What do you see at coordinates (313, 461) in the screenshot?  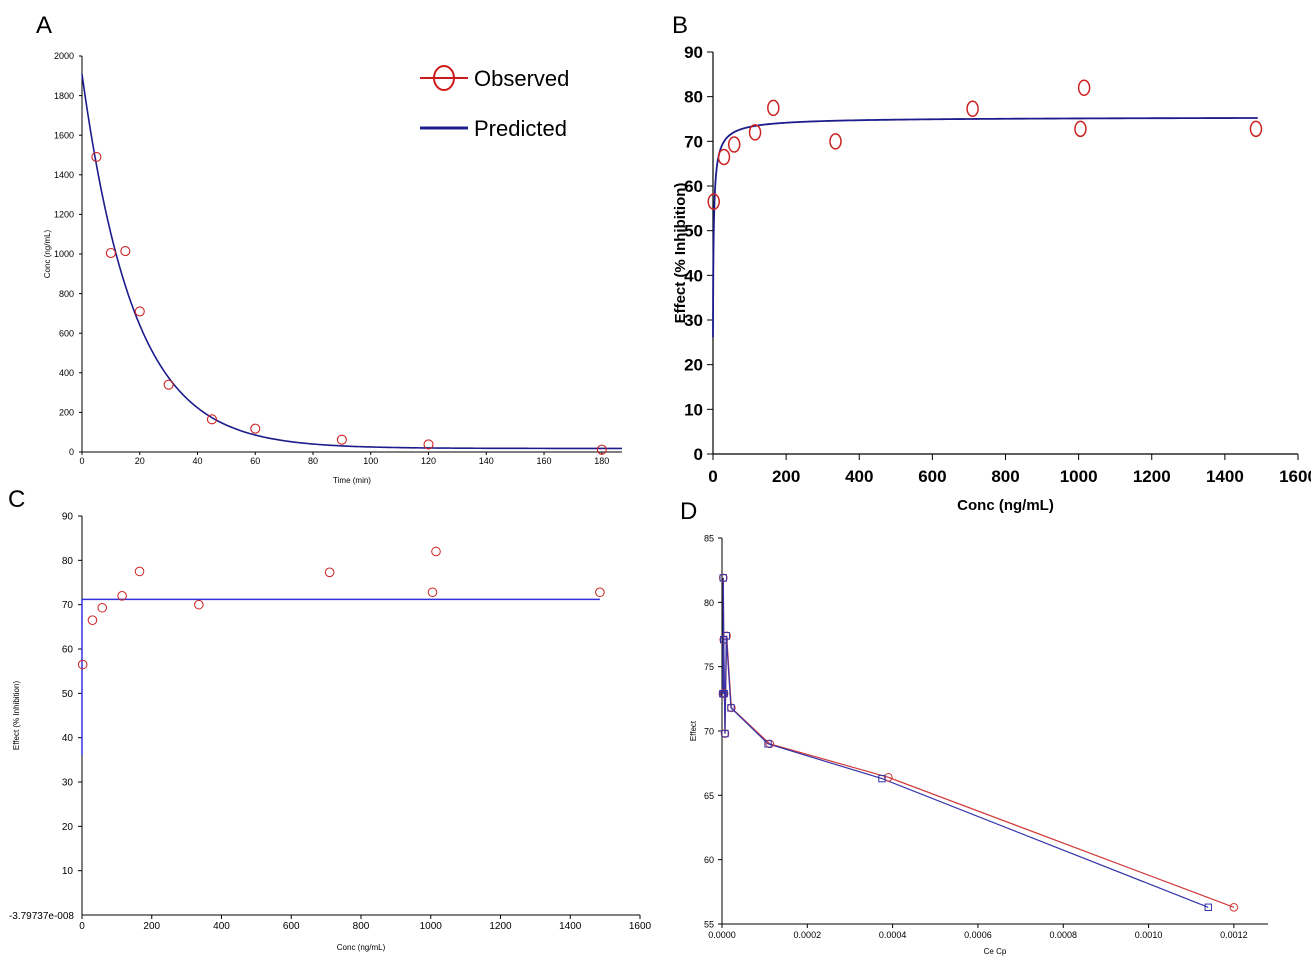 I see `chart-a-x-tick-label: 80` at bounding box center [313, 461].